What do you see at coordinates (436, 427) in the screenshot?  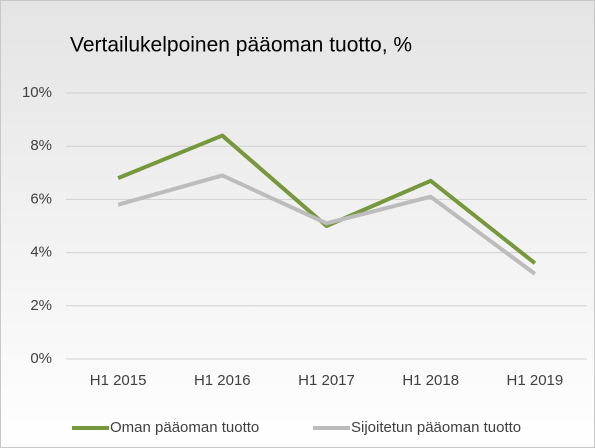 I see `legend-label: Sijoitetun pääoman tuotto` at bounding box center [436, 427].